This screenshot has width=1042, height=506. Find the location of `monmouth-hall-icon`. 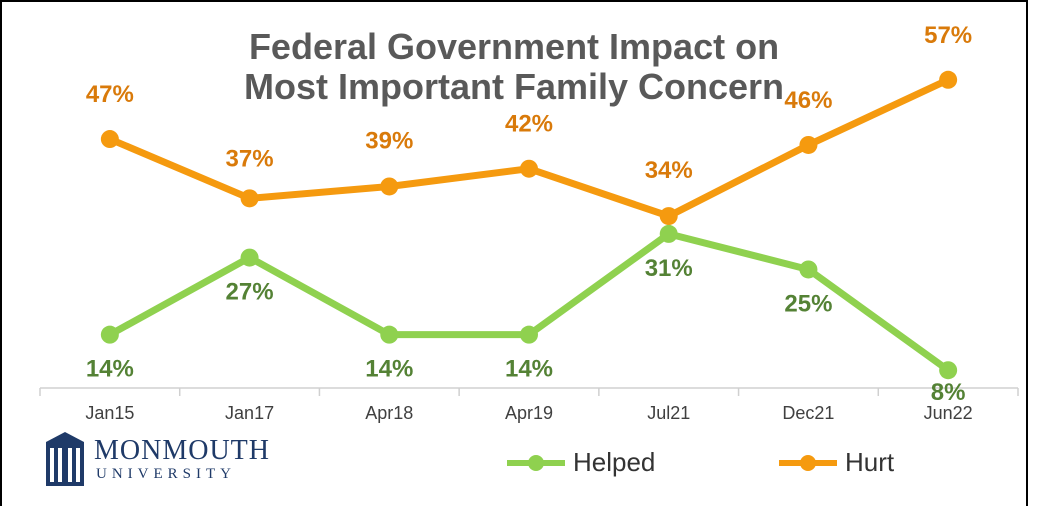

monmouth-hall-icon is located at coordinates (65, 459).